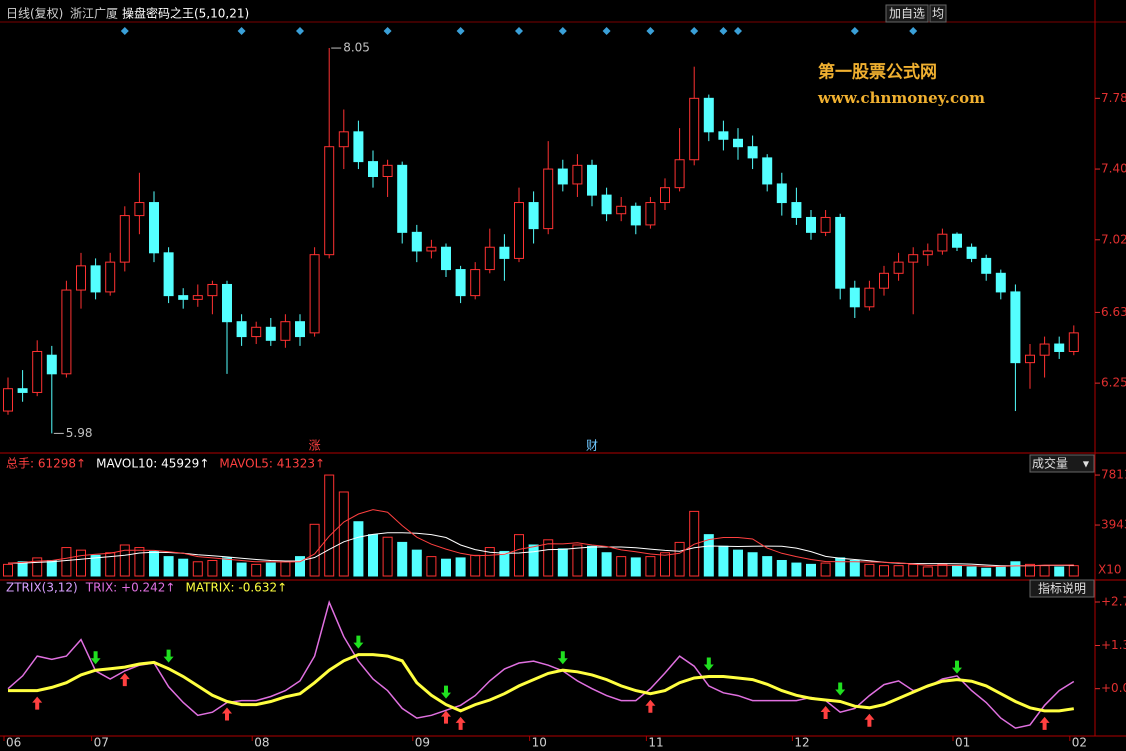 The width and height of the screenshot is (1126, 751). I want to click on series-line, so click(541, 683).